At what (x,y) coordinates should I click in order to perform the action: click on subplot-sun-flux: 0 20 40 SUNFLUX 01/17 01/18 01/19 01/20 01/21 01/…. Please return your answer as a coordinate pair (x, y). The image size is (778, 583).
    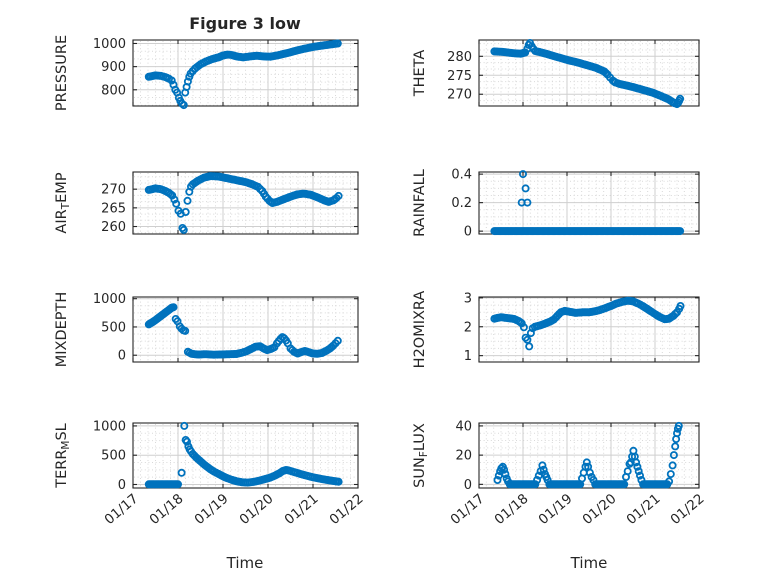
    Looking at the image, I should click on (560, 495).